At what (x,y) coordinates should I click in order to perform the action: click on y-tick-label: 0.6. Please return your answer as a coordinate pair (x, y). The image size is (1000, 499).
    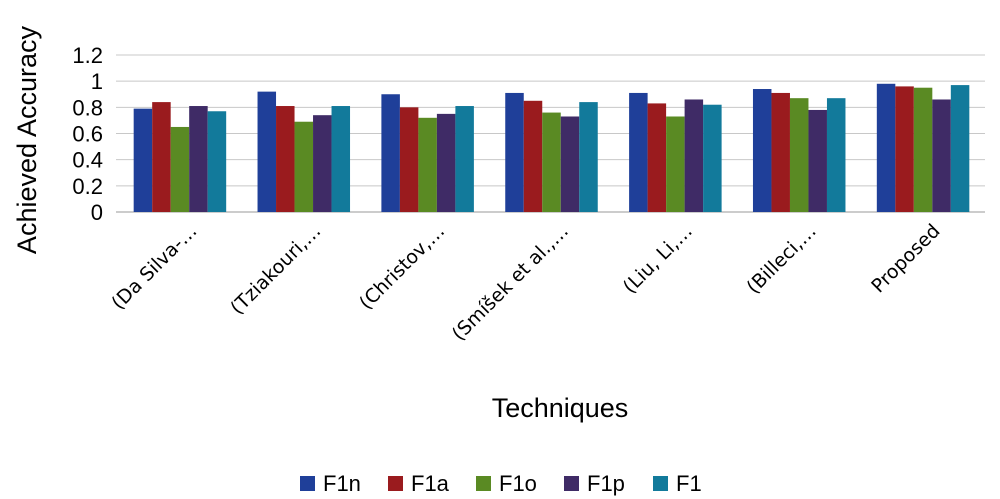
    Looking at the image, I should click on (87, 134).